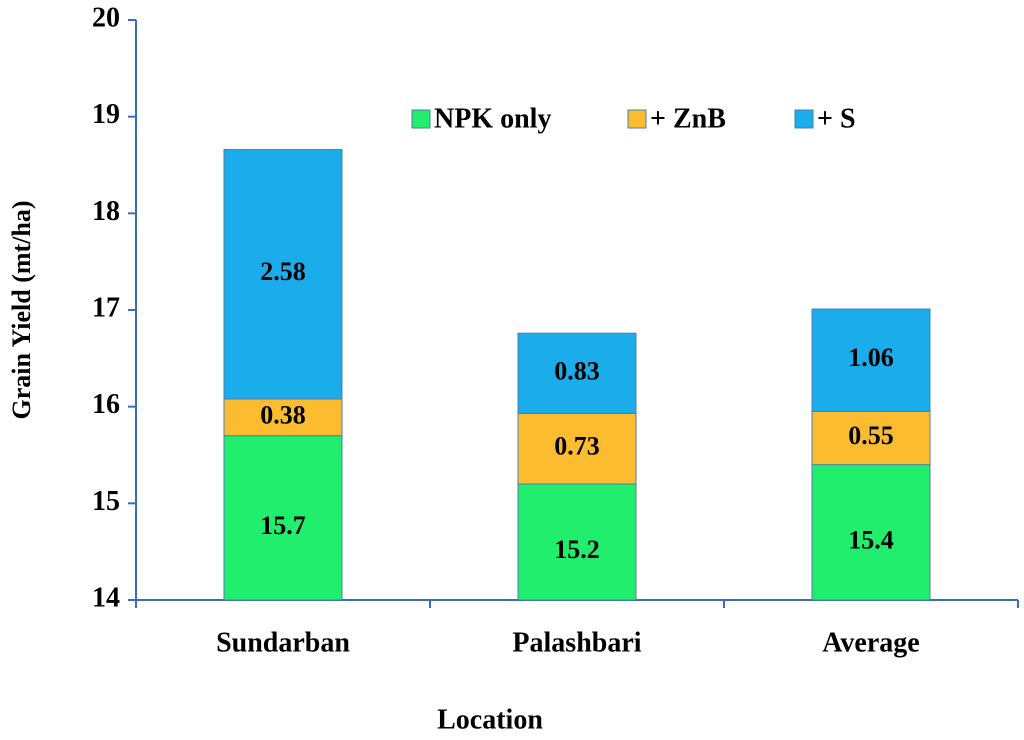 Image resolution: width=1024 pixels, height=740 pixels. I want to click on y-tick-label: 16, so click(106, 404).